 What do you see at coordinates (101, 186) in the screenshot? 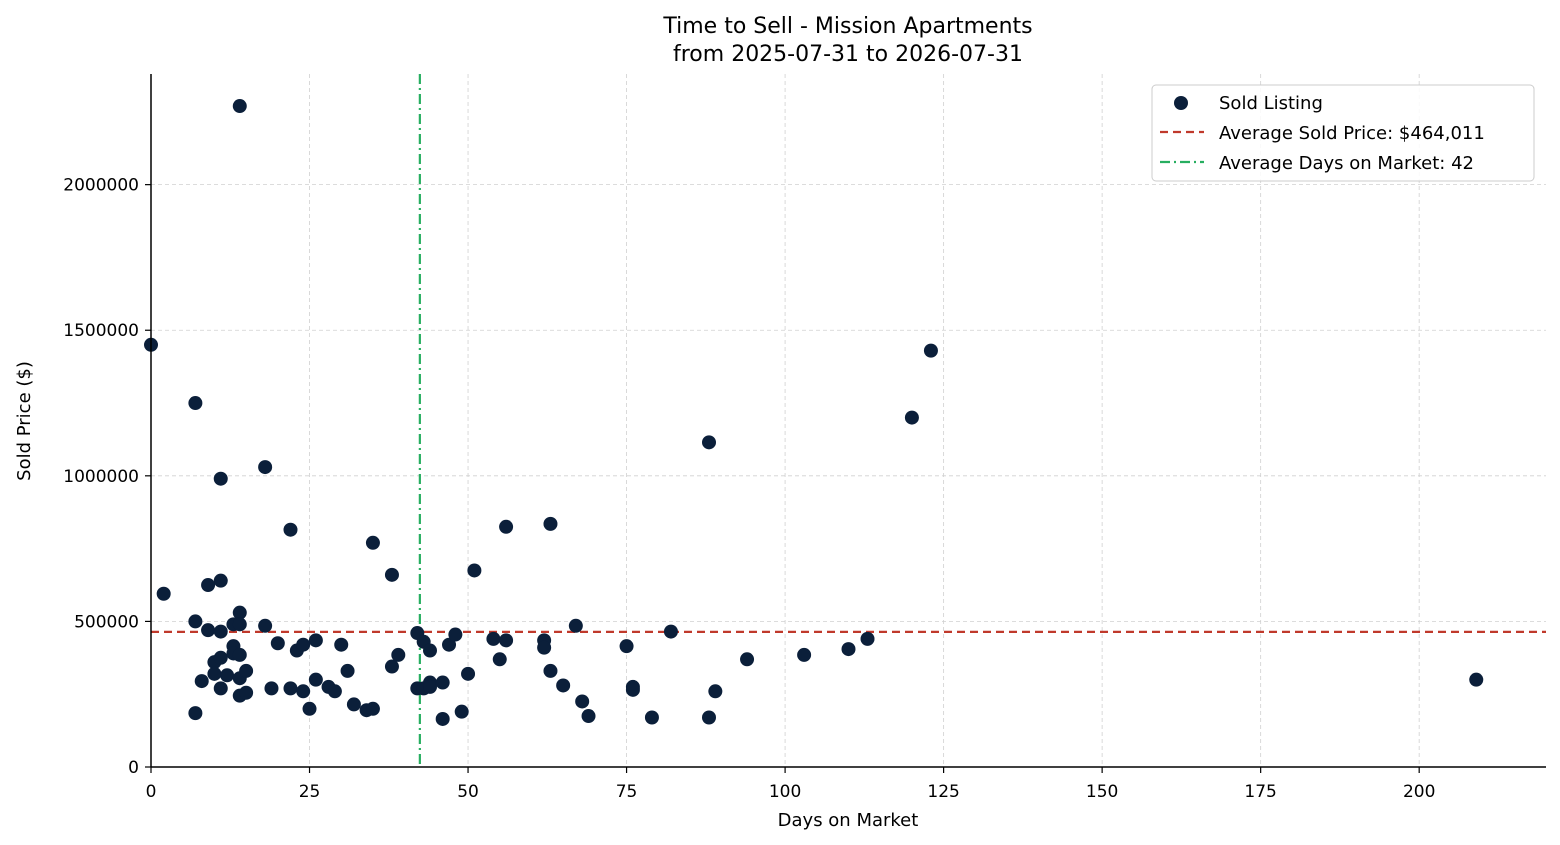
I see `y-tick-label: 2000000` at bounding box center [101, 186].